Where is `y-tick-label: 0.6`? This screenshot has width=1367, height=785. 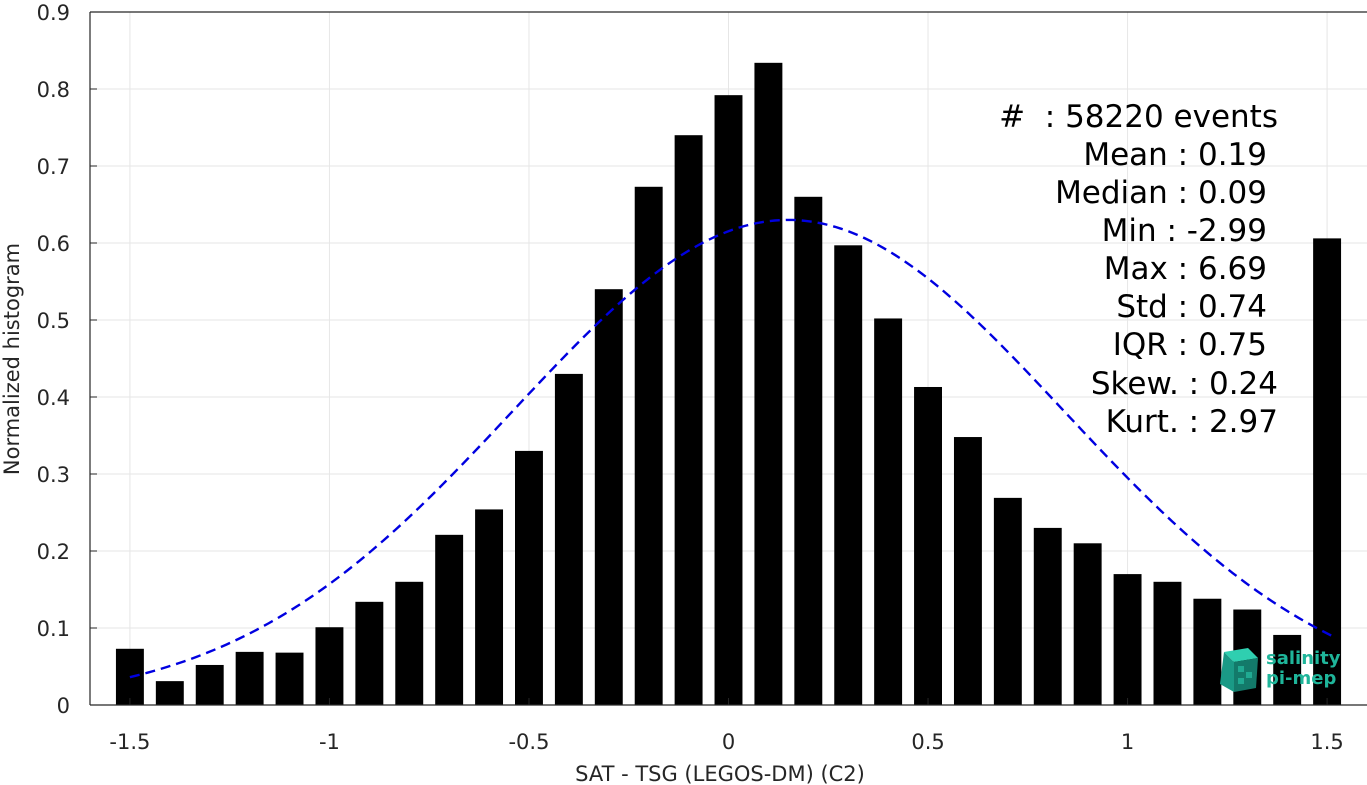
y-tick-label: 0.6 is located at coordinates (53, 244).